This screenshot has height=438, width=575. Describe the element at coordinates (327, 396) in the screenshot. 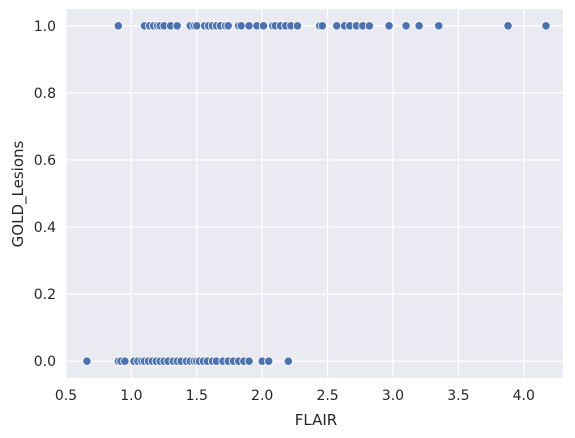

I see `x-tick-label: 2.5` at that location.